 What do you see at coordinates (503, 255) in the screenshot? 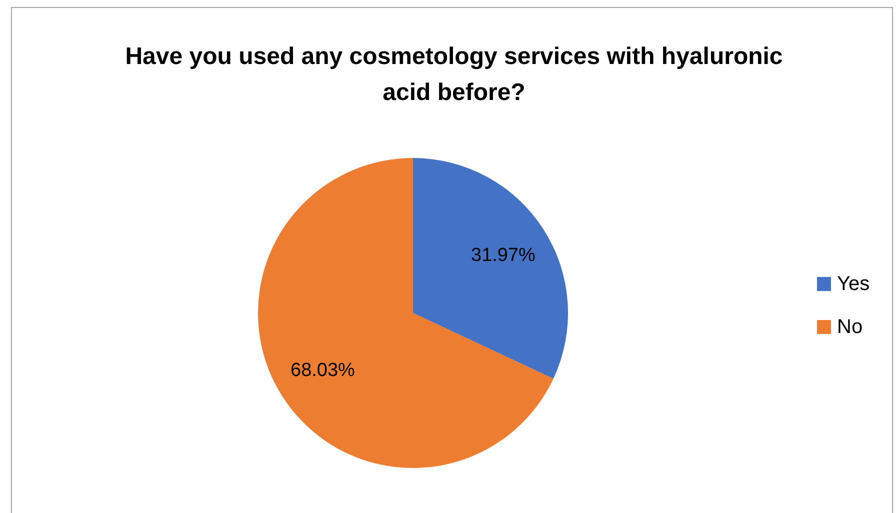
I see `data-label: 31.97%` at bounding box center [503, 255].